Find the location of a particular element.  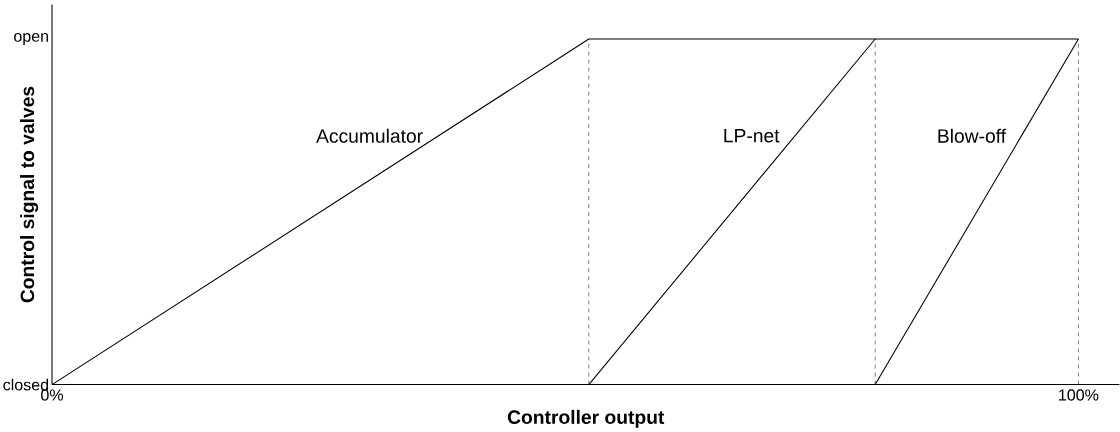

series-label: Blow-off is located at coordinates (972, 135).